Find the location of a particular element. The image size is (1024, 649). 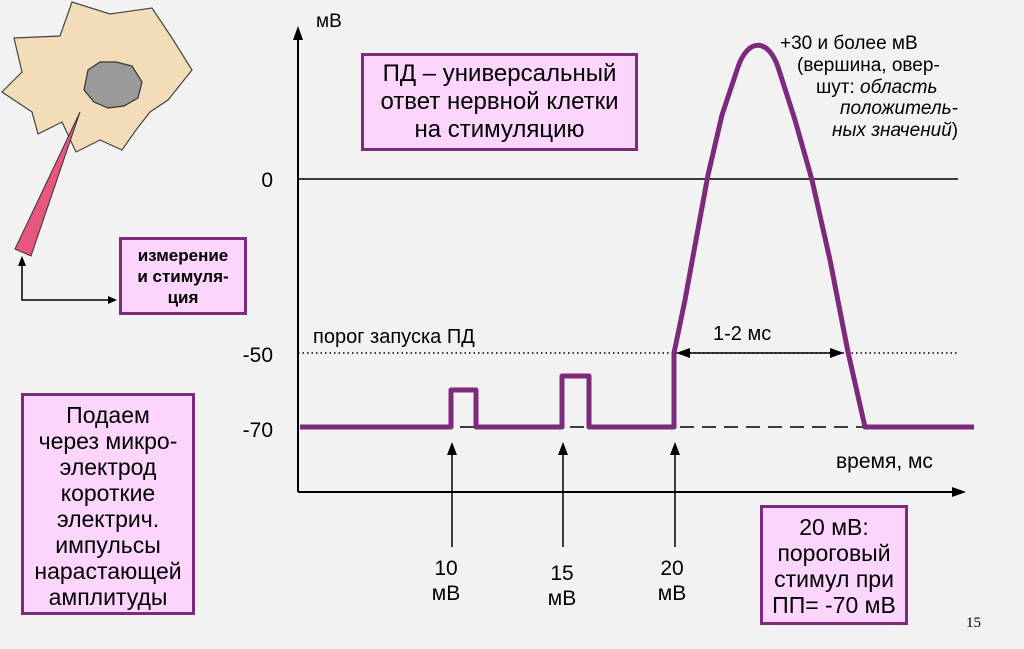

y-tick-minus-70: -70 is located at coordinates (258, 430).